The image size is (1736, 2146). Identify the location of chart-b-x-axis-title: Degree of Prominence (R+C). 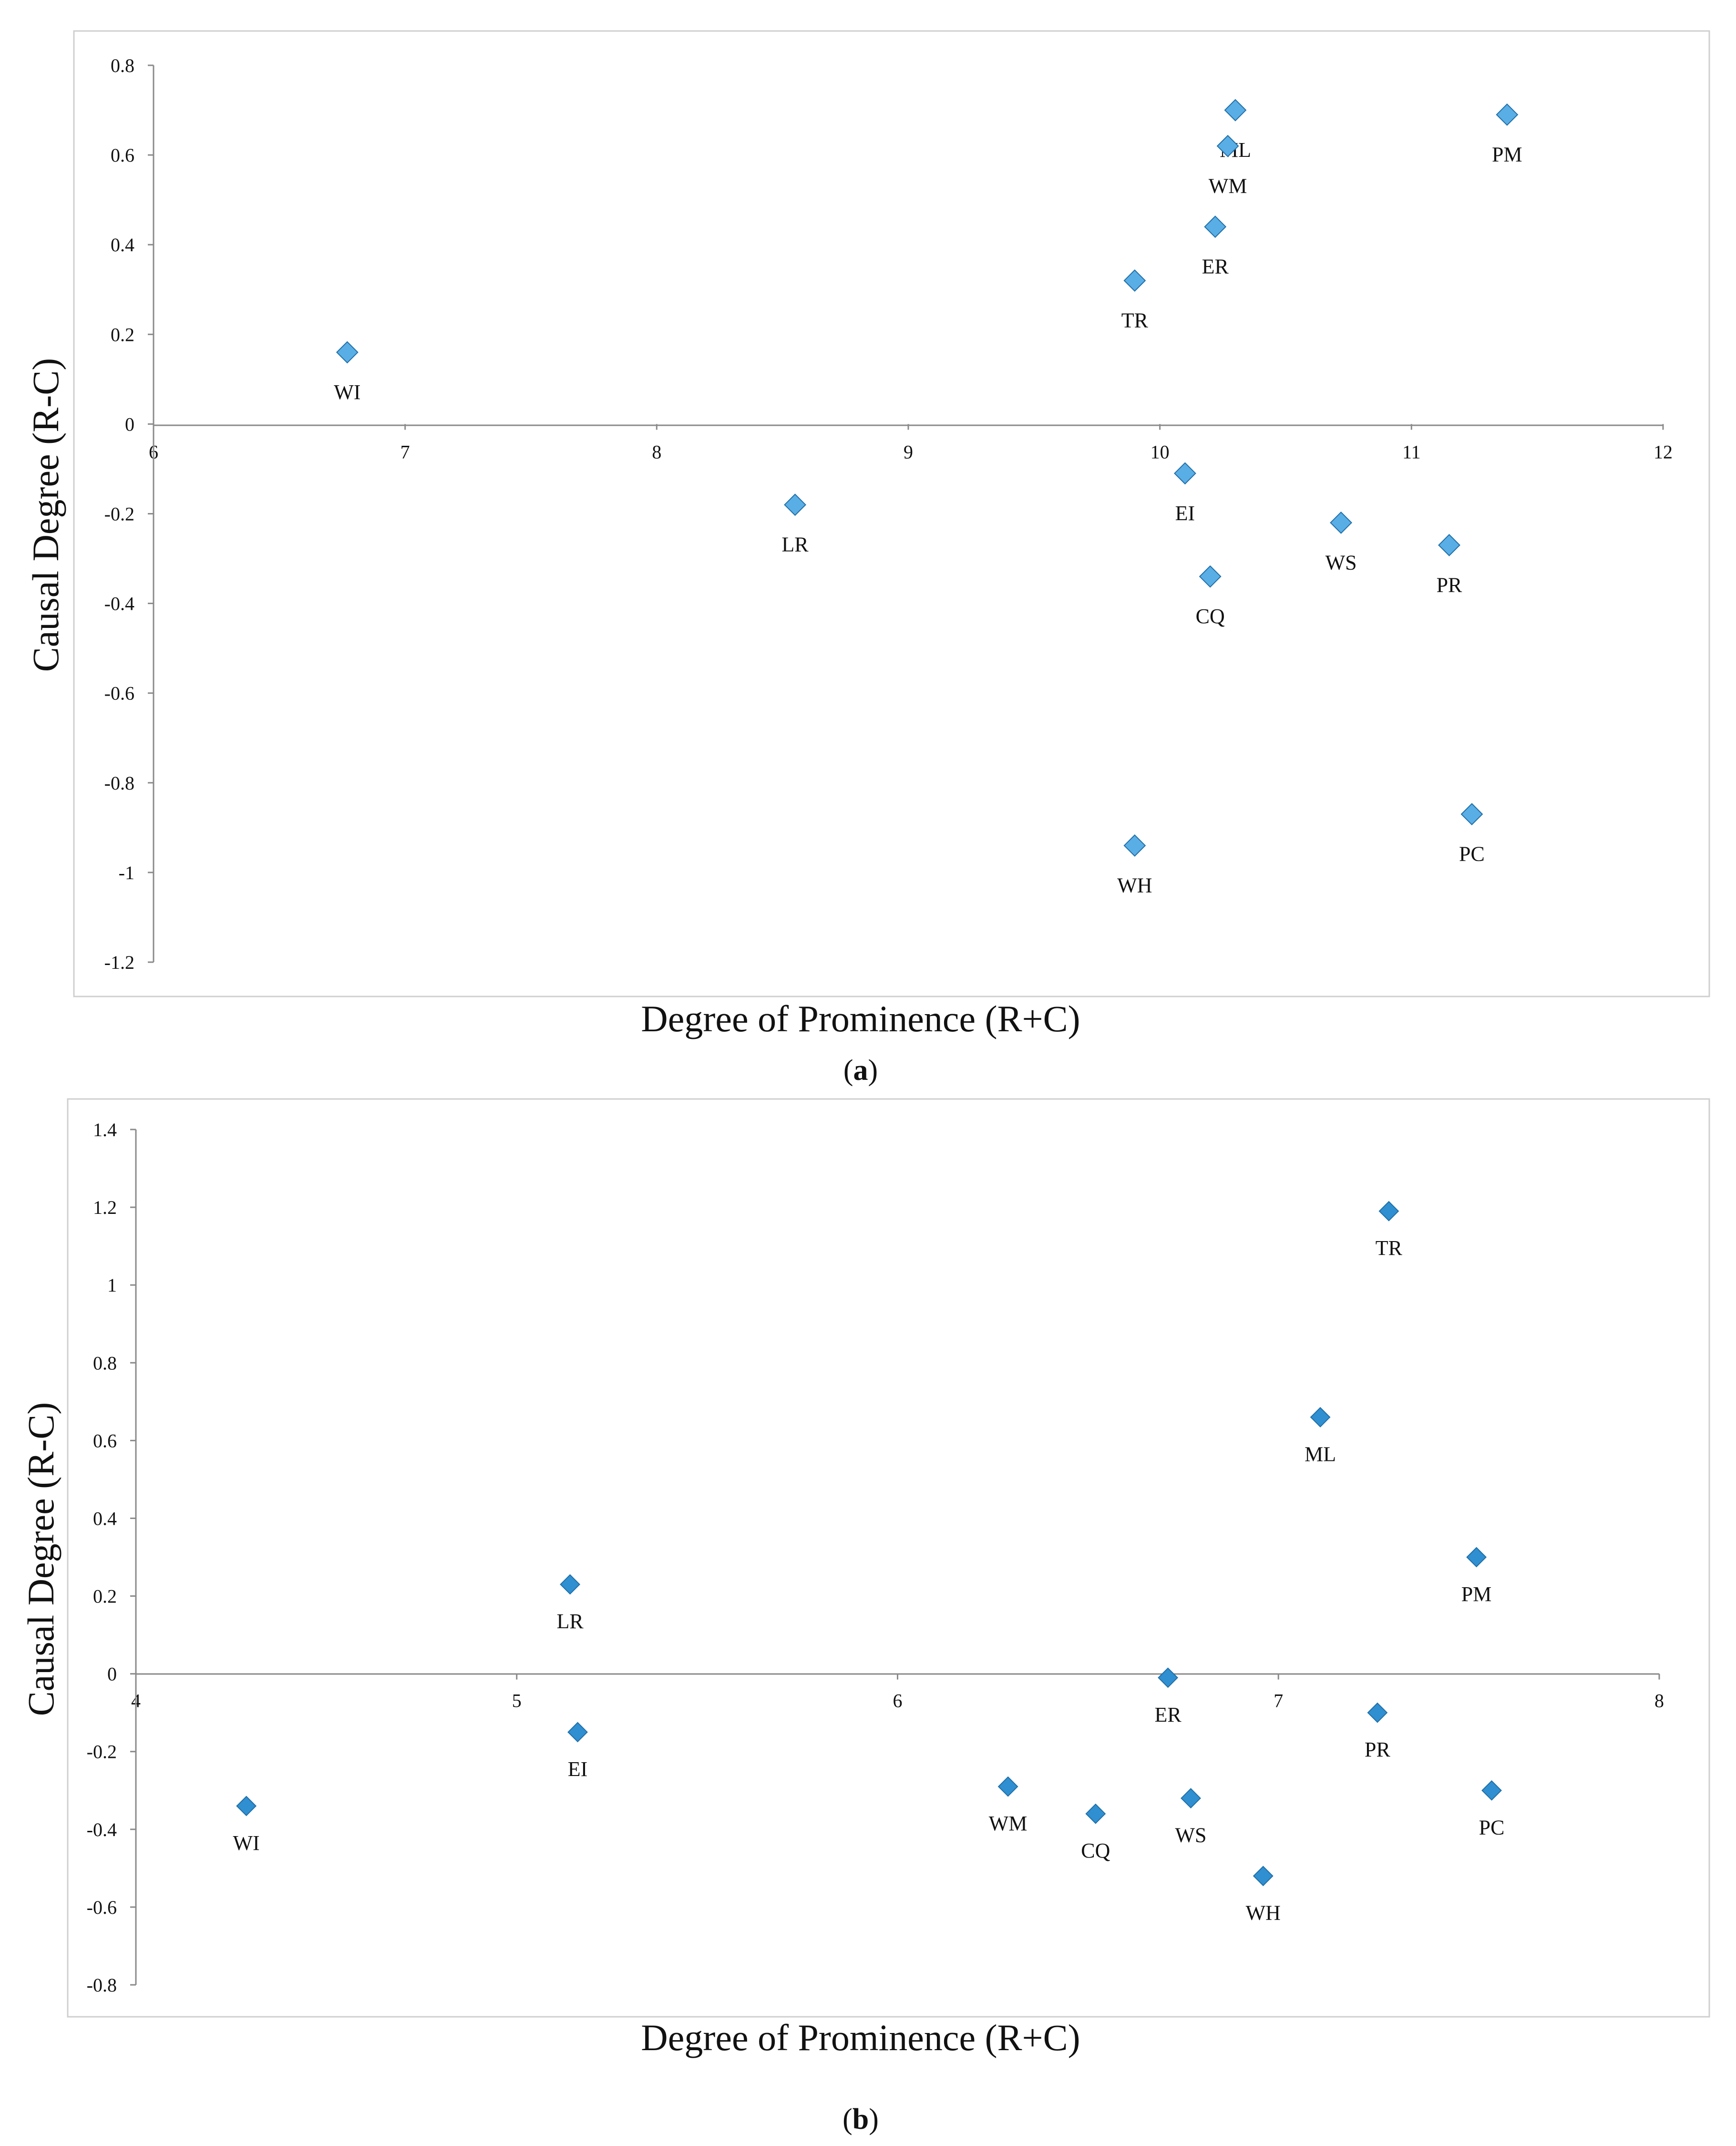
(860, 2037).